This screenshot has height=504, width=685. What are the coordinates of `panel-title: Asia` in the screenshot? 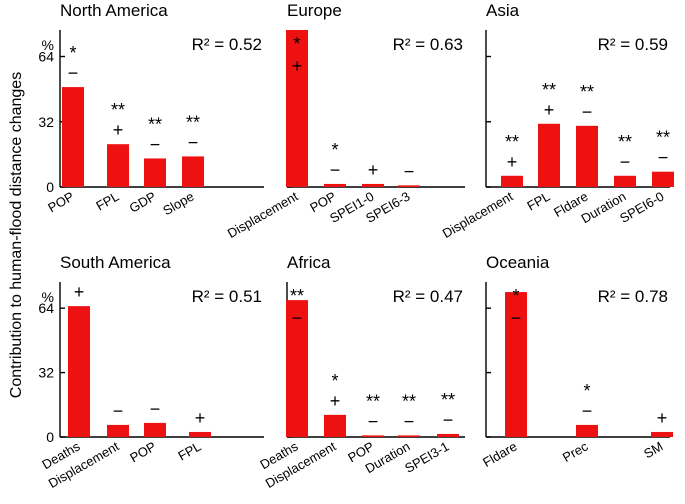 It's located at (503, 10).